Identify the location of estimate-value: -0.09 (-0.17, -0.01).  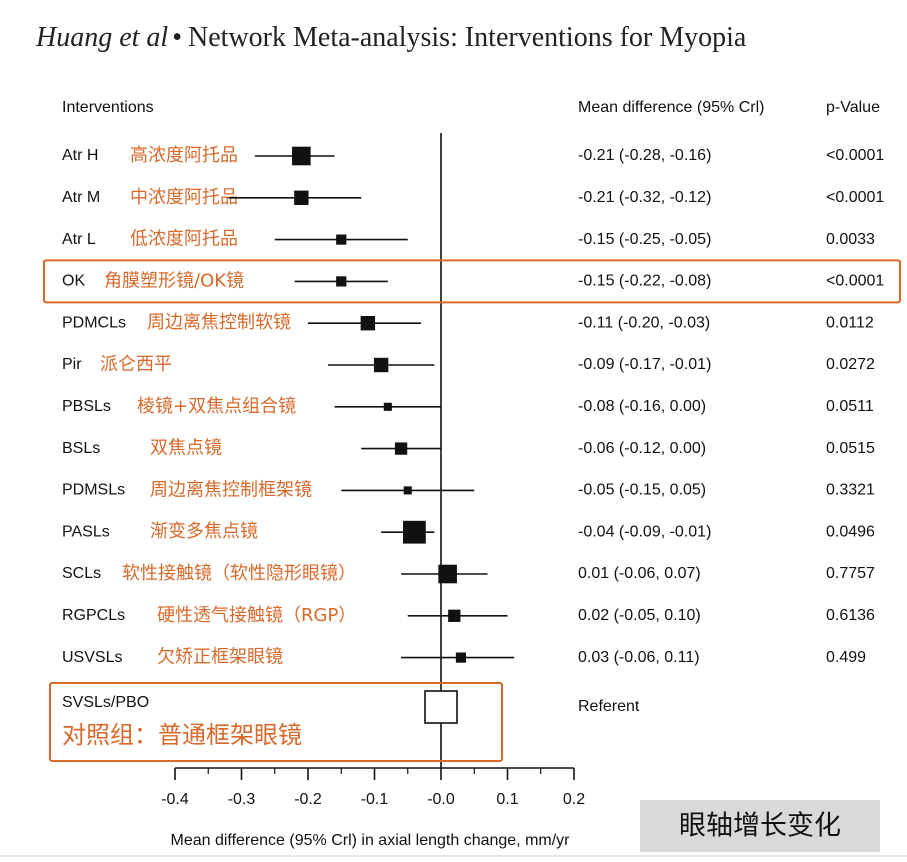
(644, 364).